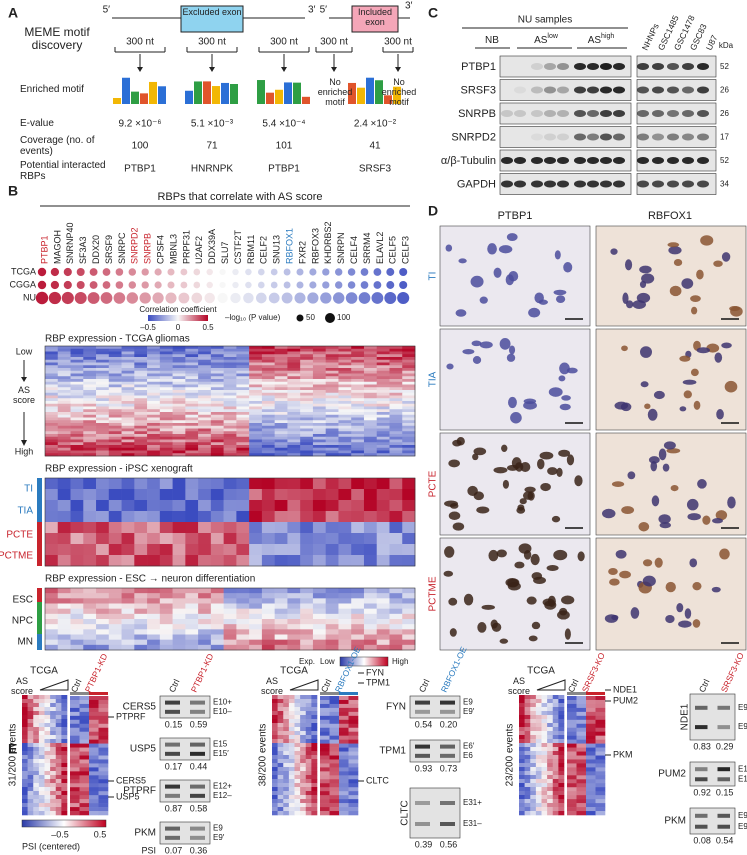 This screenshot has width=747, height=855. What do you see at coordinates (701, 826) in the screenshot?
I see `gel-band` at bounding box center [701, 826].